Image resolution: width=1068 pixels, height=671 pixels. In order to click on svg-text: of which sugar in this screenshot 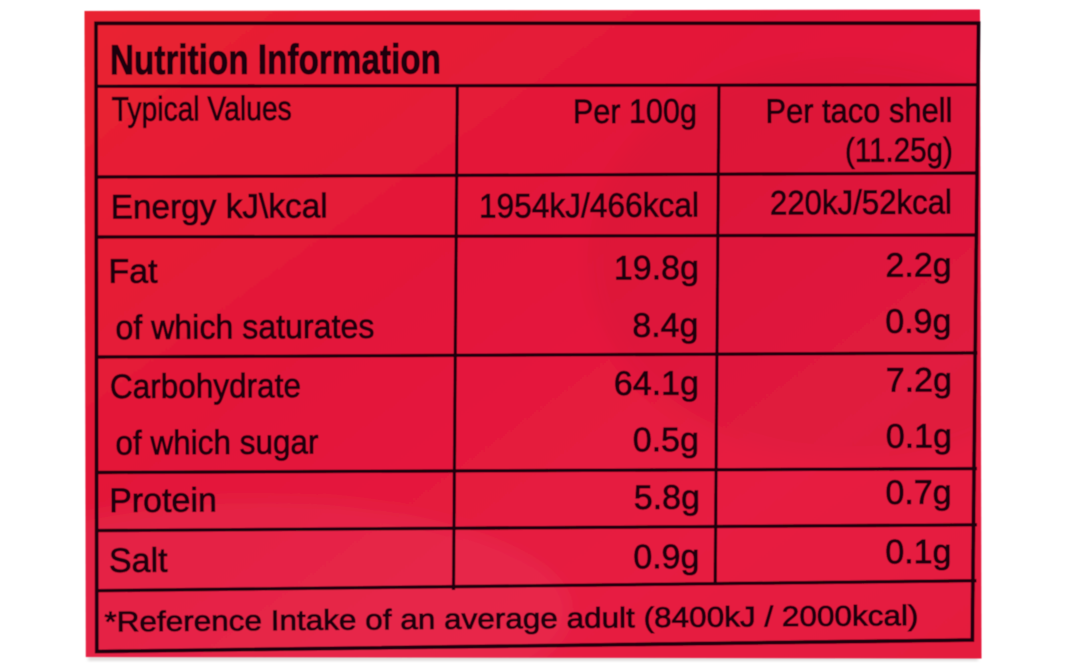, I will do `click(216, 442)`.